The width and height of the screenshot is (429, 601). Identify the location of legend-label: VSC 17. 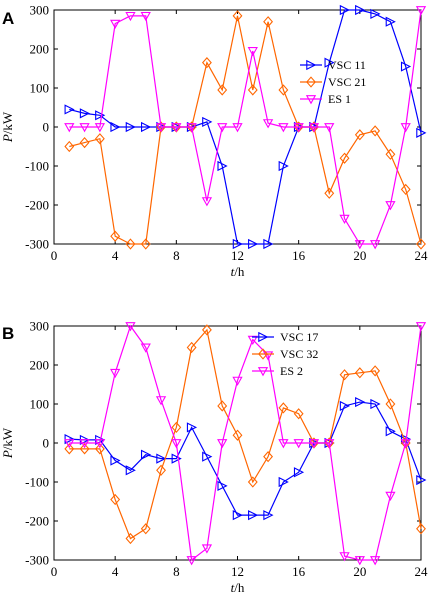
(299, 337).